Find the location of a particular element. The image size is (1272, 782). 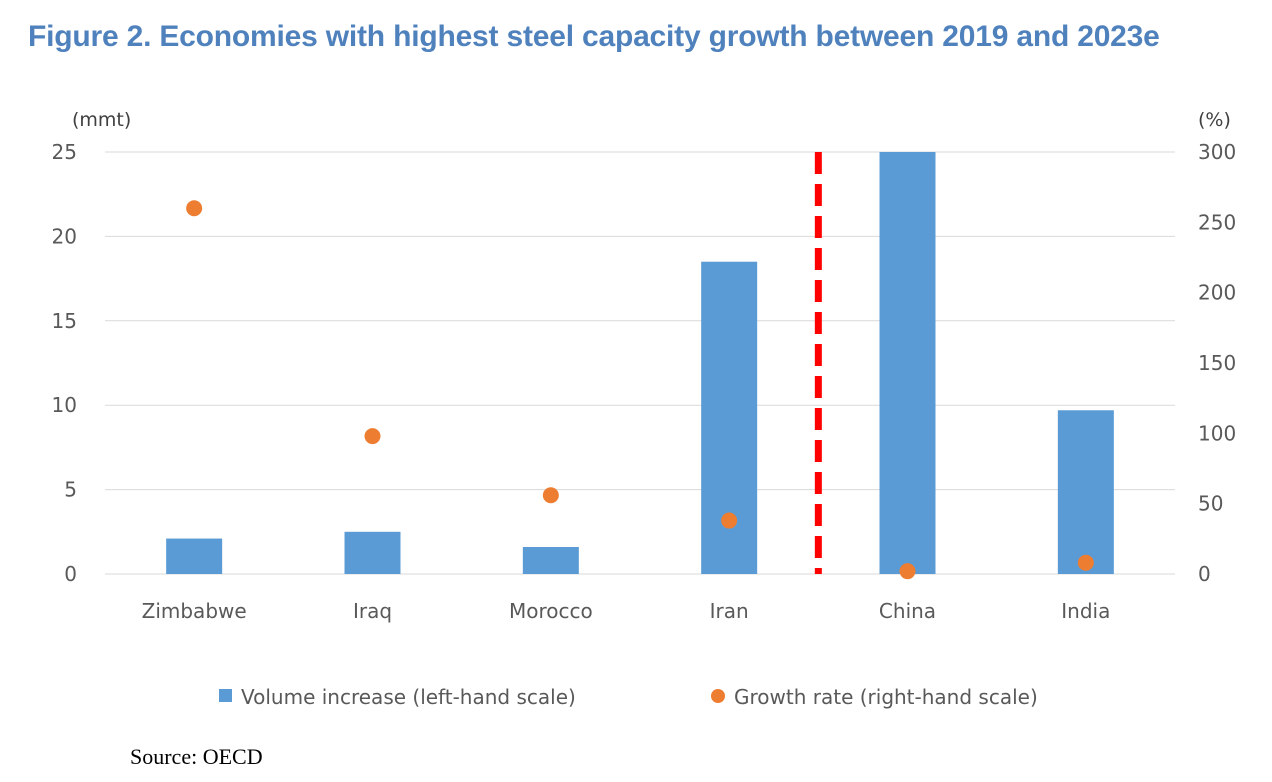

legend-label-growth: Growth rate (right-hand scale) is located at coordinates (886, 697).